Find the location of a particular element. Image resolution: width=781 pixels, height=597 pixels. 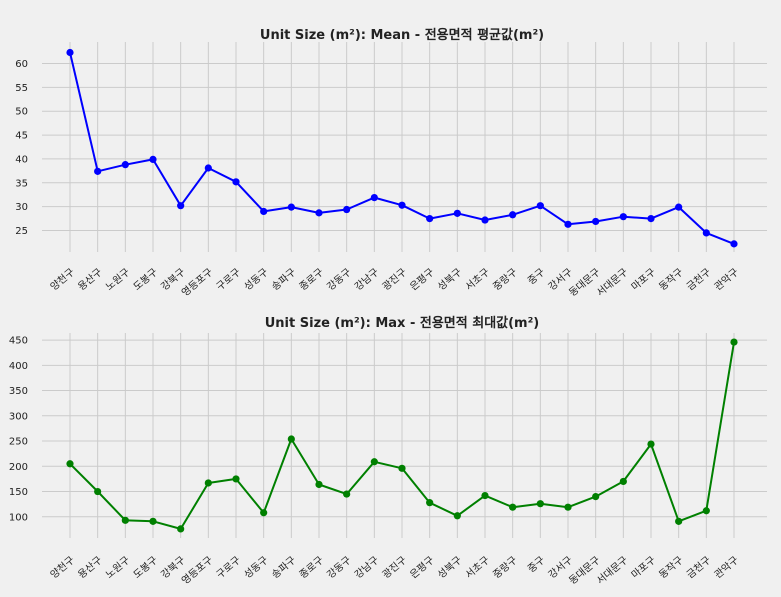

mean-x-tick-label: 성북구 is located at coordinates (449, 279).